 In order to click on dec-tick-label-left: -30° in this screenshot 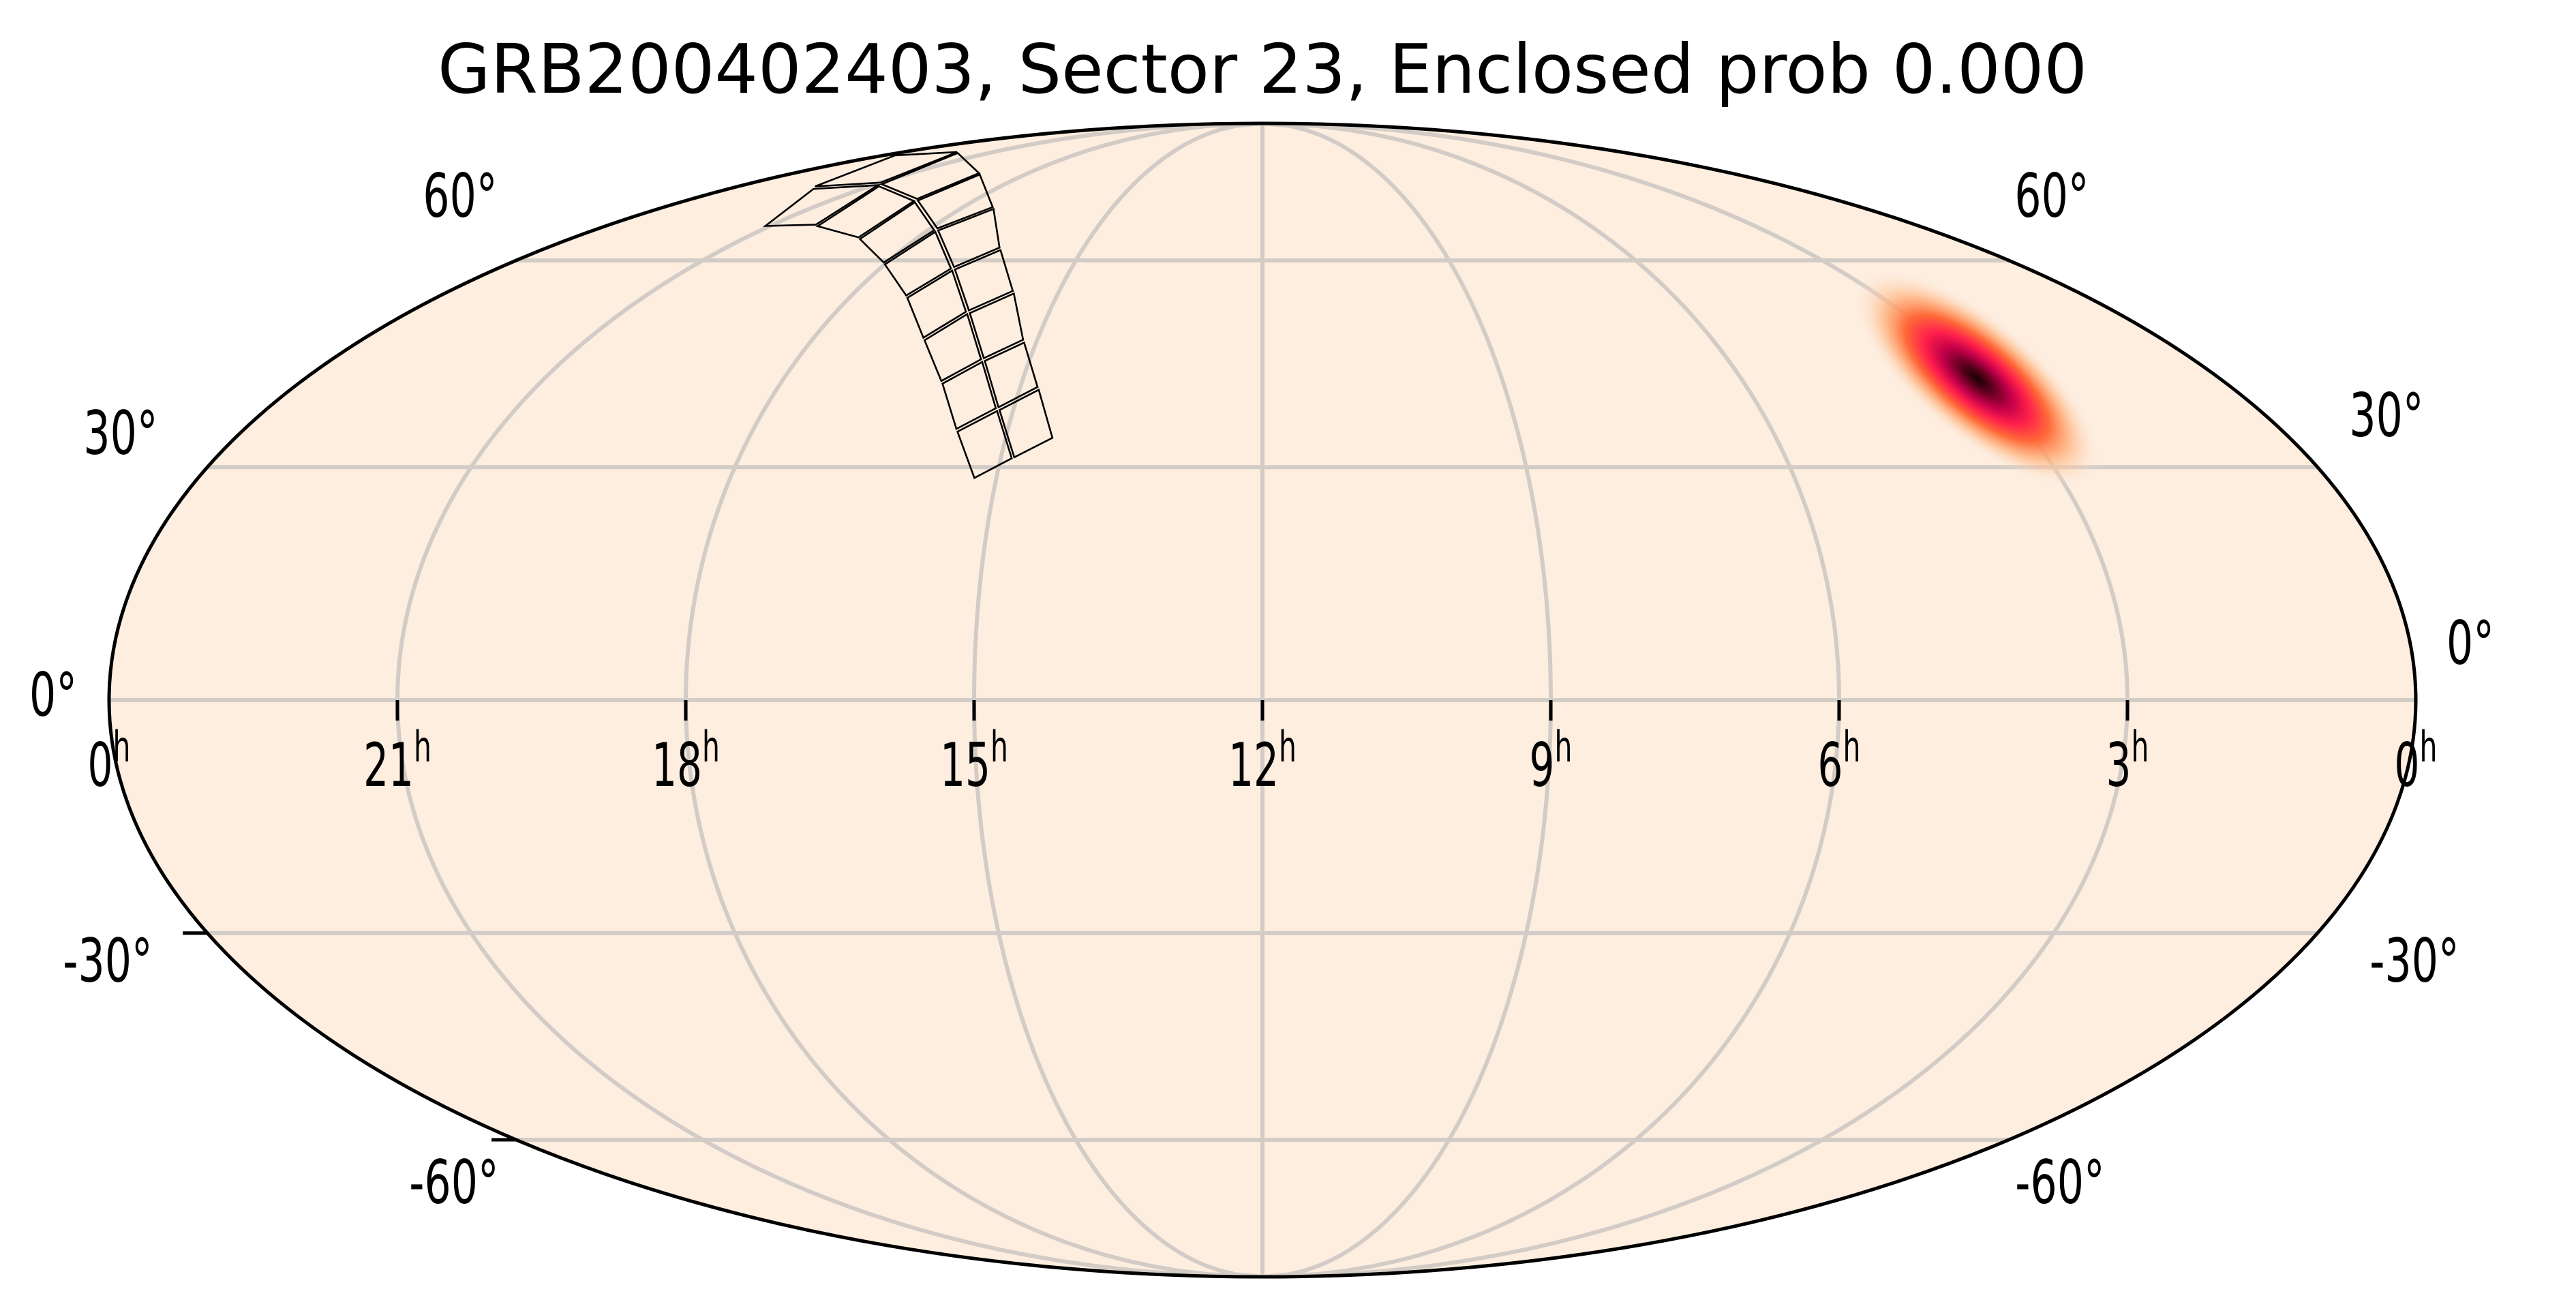, I will do `click(108, 961)`.